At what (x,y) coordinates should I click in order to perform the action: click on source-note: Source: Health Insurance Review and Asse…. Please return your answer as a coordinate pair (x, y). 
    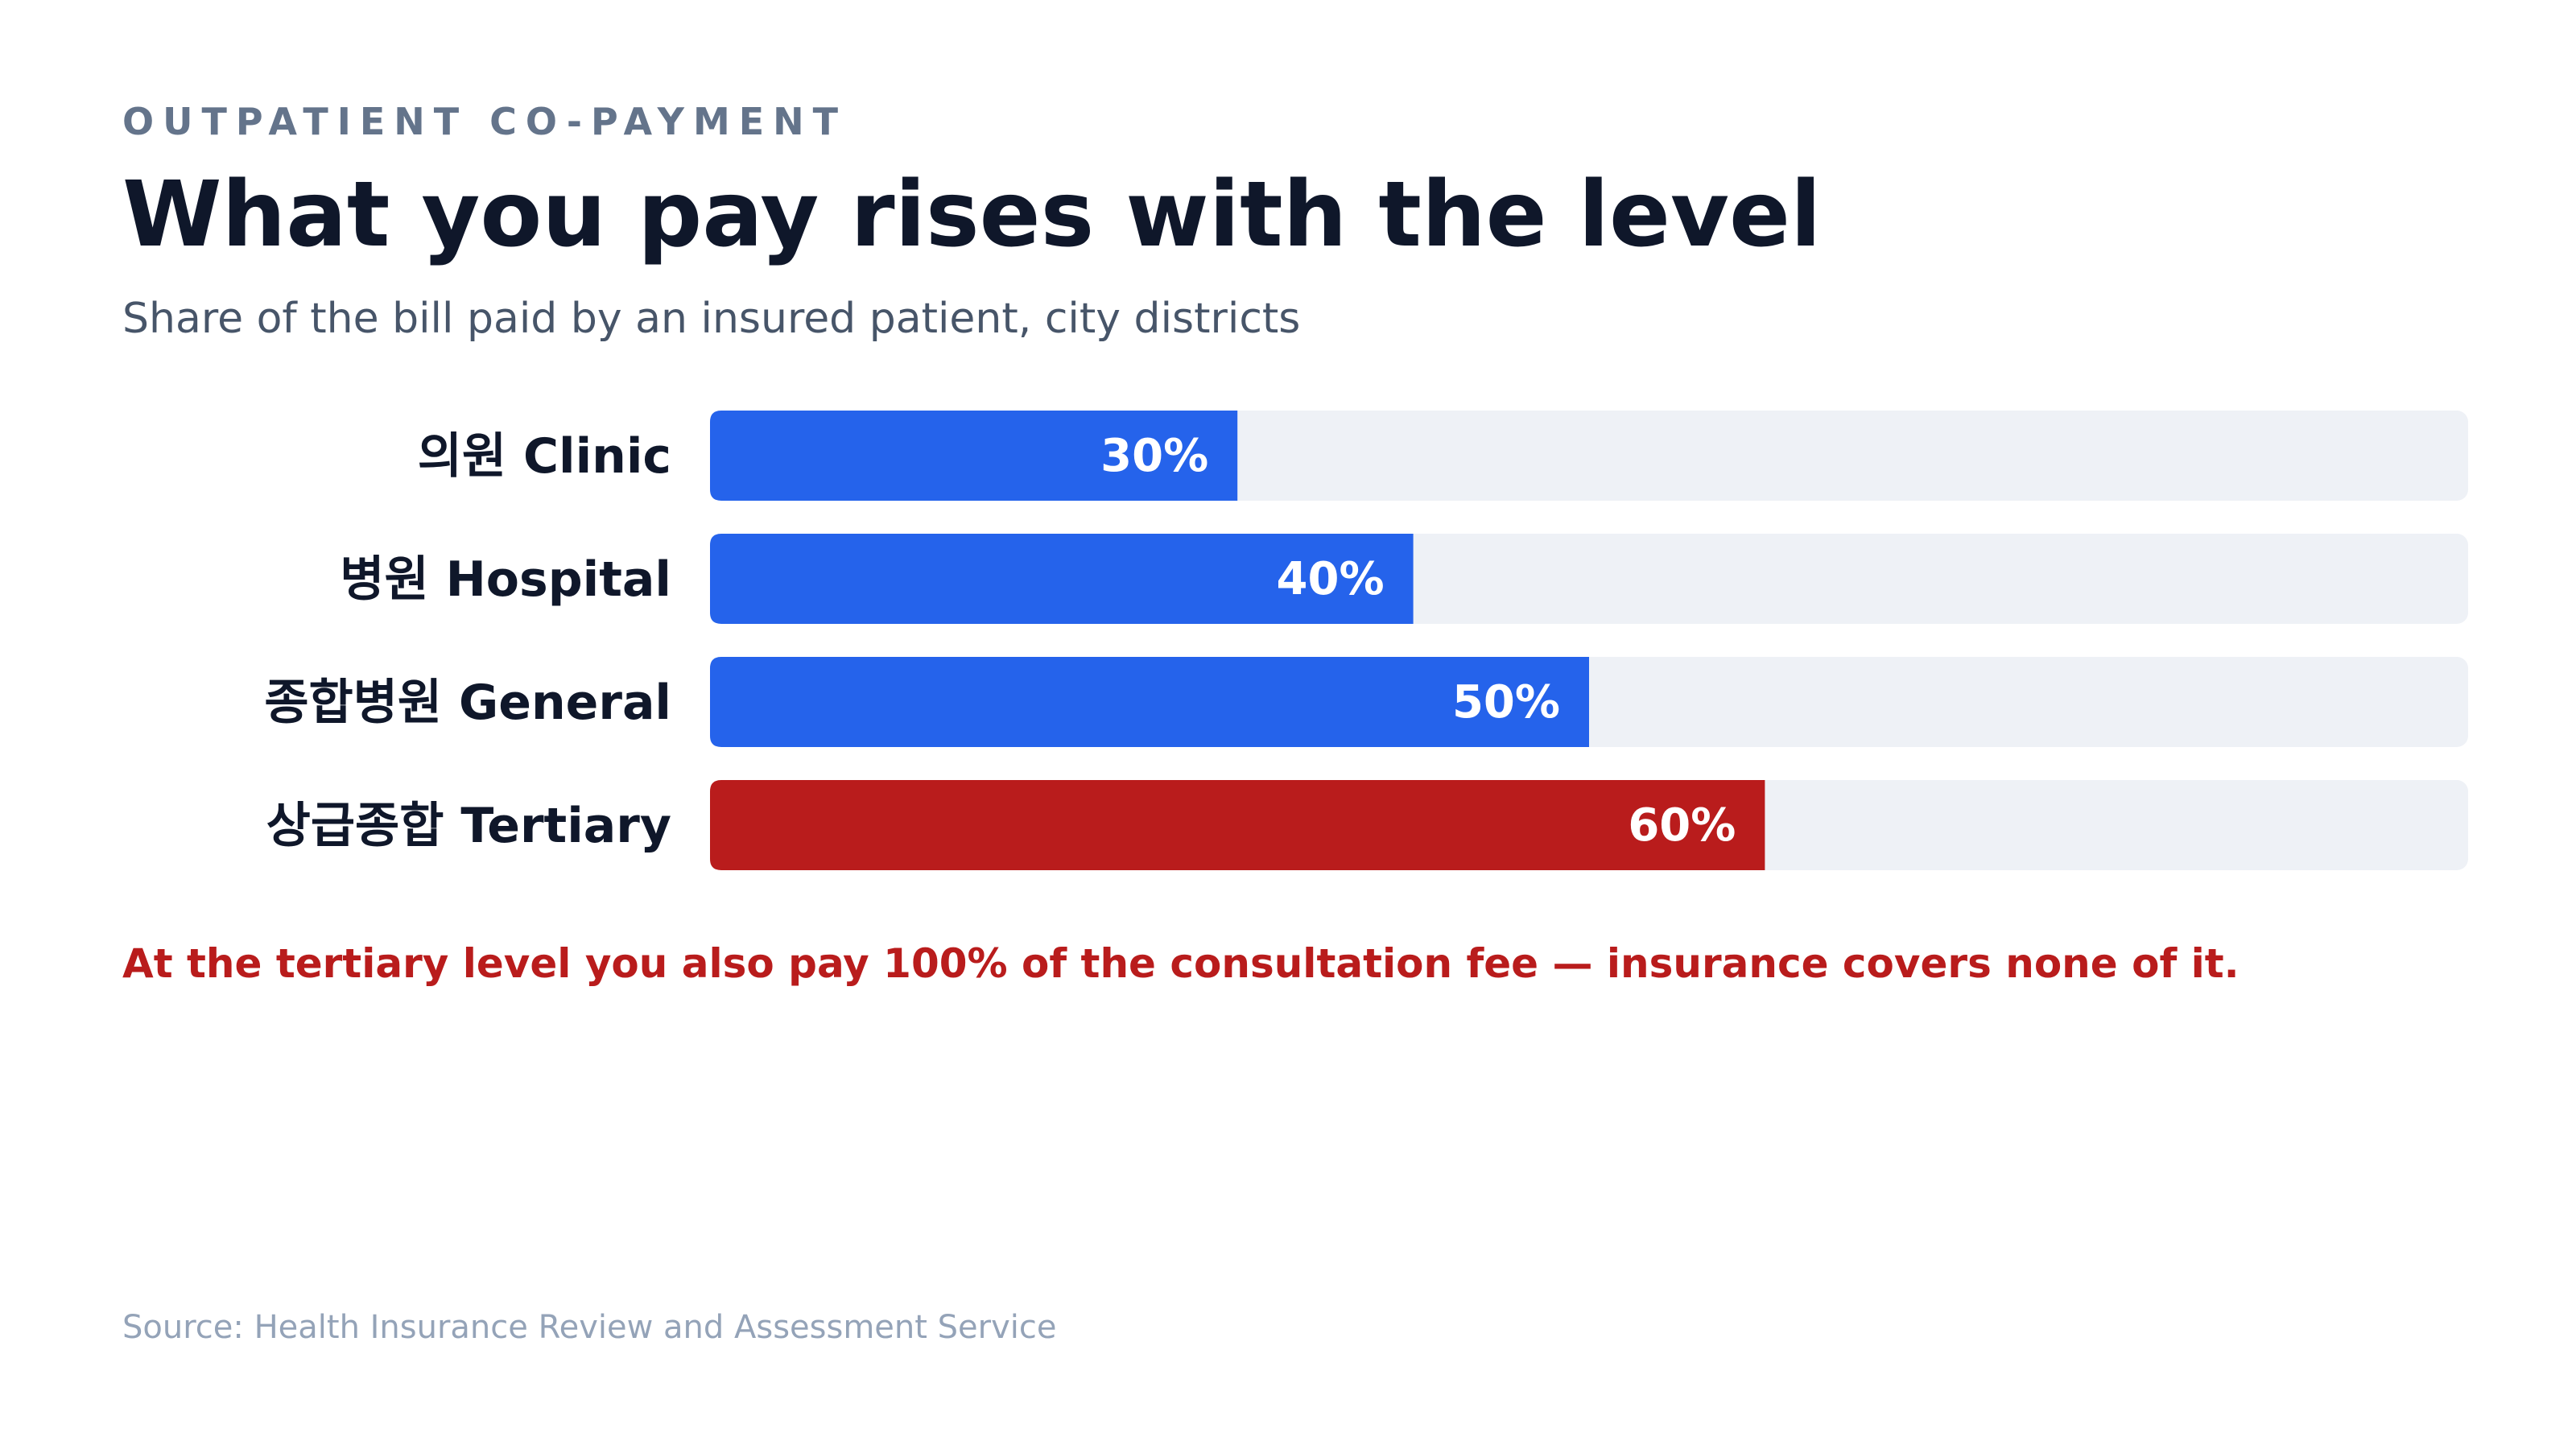
    Looking at the image, I should click on (589, 1327).